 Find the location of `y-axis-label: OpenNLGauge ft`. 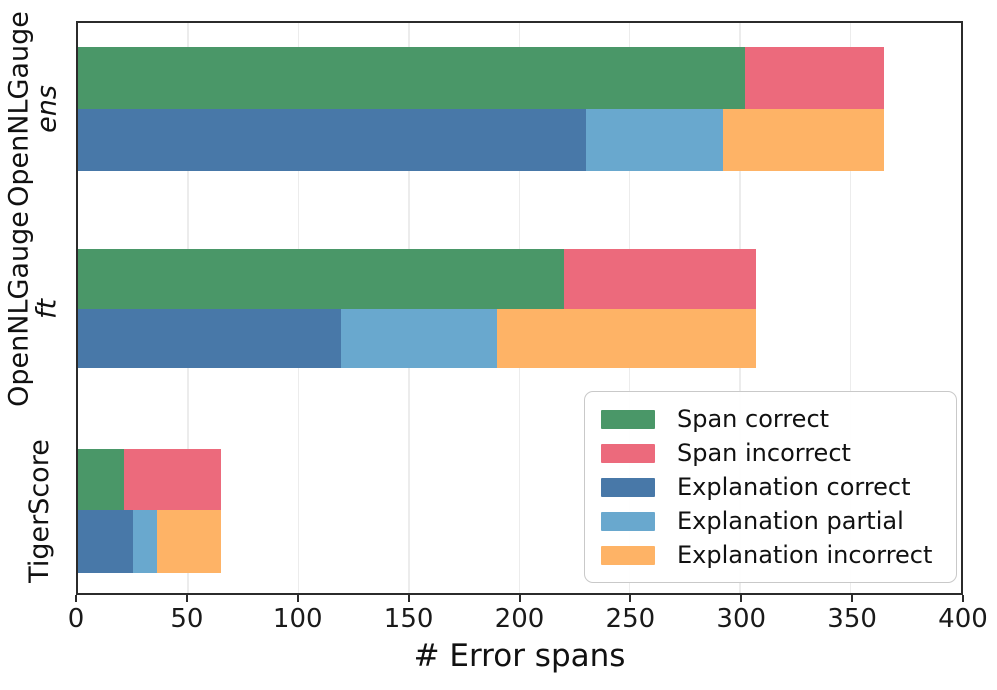

y-axis-label: OpenNLGauge ft is located at coordinates (33, 308).